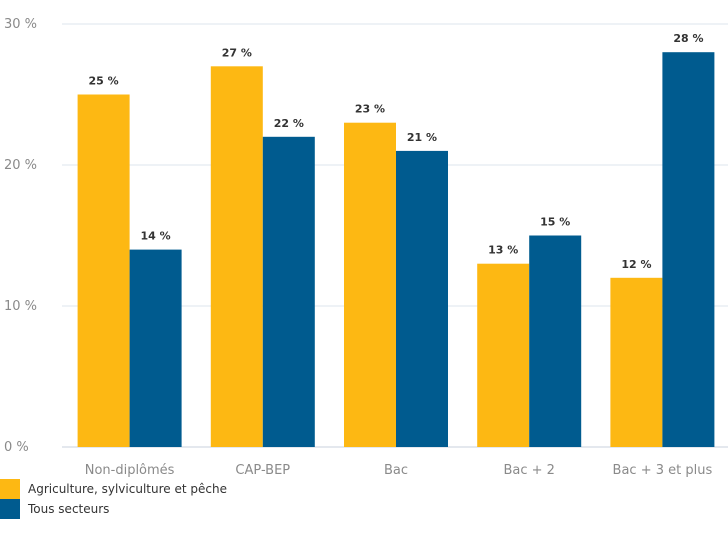  What do you see at coordinates (130, 470) in the screenshot?
I see `x-tick-label-0: Non-diplômés` at bounding box center [130, 470].